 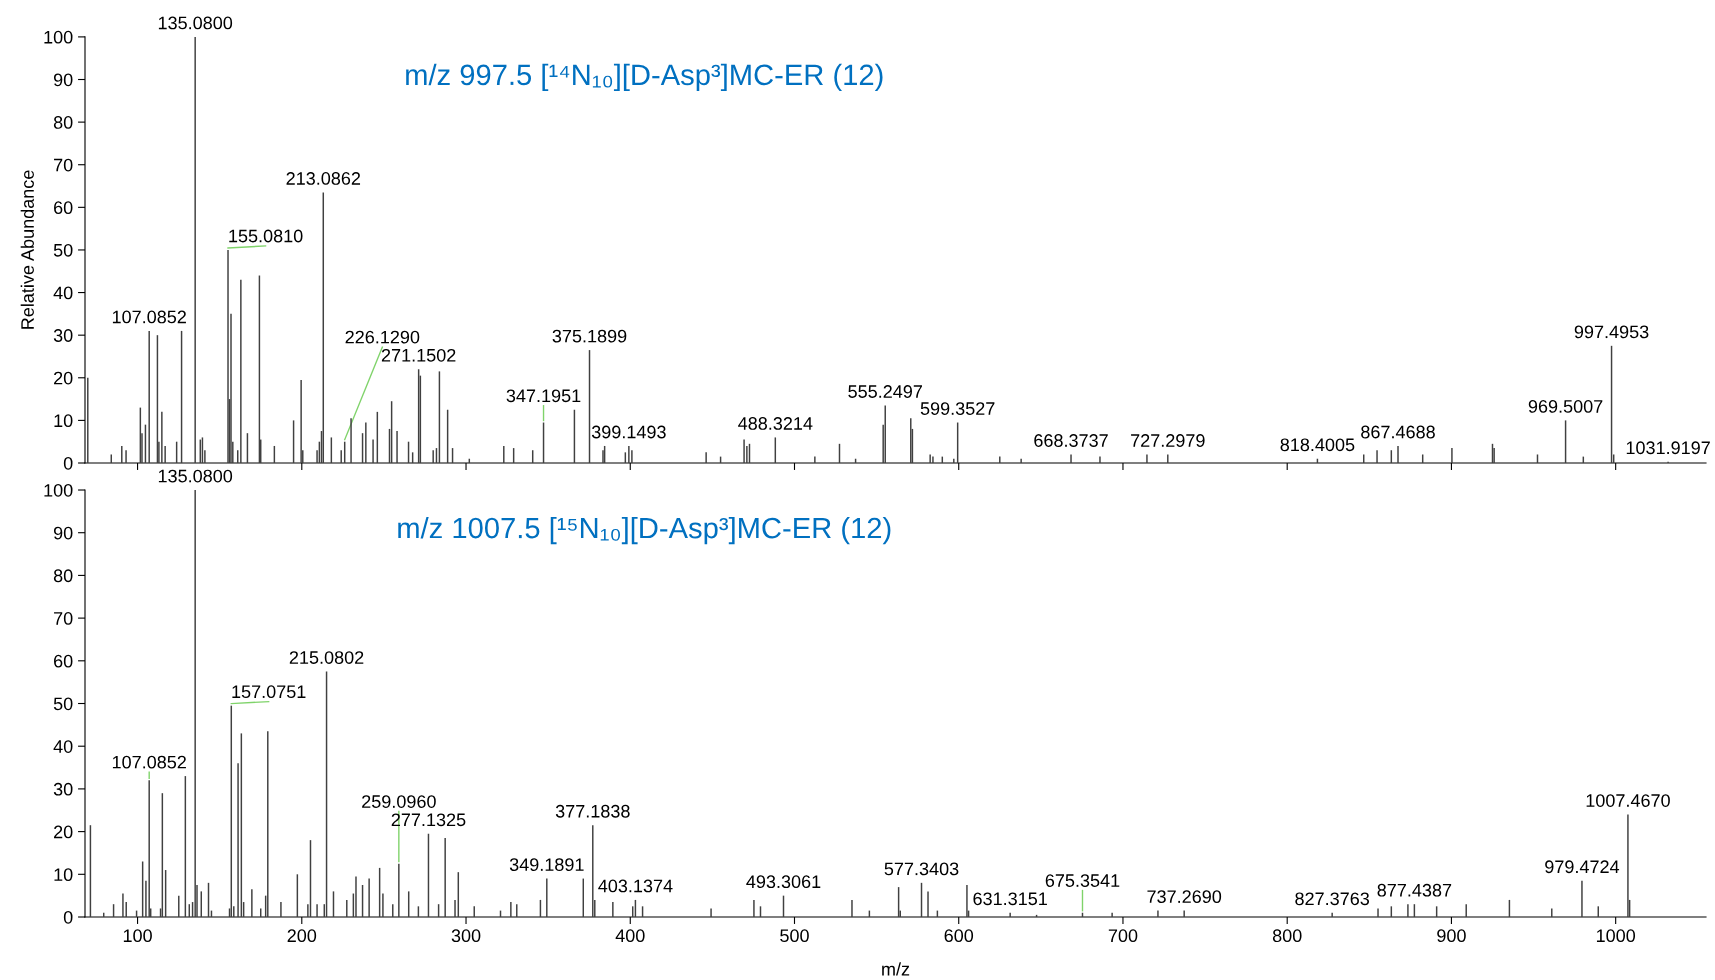 What do you see at coordinates (269, 692) in the screenshot?
I see `annotation: 157.0751` at bounding box center [269, 692].